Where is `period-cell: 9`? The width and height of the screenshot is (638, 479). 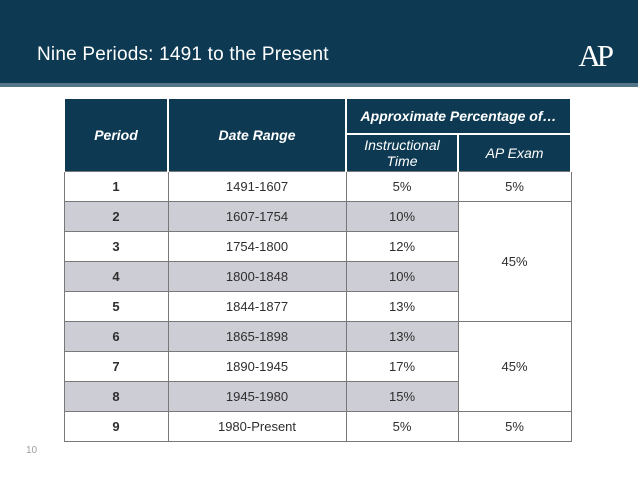 period-cell: 9 is located at coordinates (116, 427).